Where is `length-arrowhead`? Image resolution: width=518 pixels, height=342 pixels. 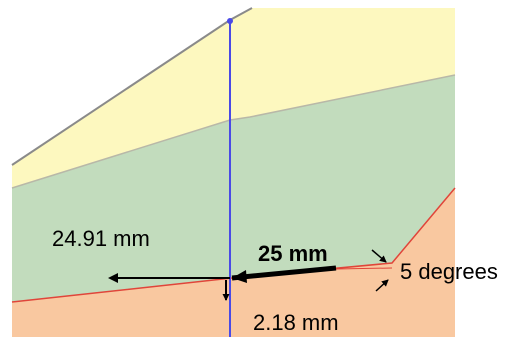 length-arrowhead is located at coordinates (239, 276).